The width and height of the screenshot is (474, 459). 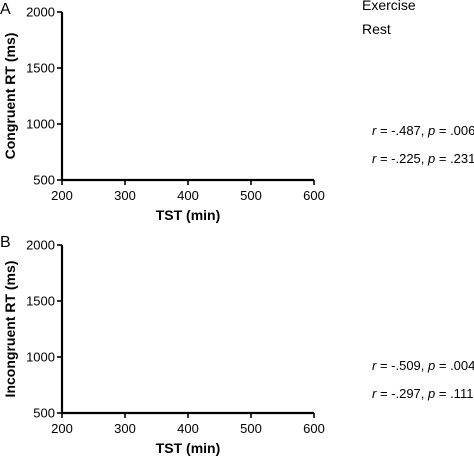 I want to click on stat-value: = -.297,, so click(x=402, y=393).